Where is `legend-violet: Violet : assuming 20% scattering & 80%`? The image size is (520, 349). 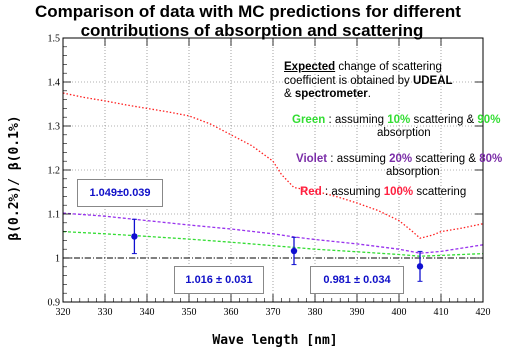
legend-violet: Violet : assuming 20% scattering & 80% is located at coordinates (399, 159).